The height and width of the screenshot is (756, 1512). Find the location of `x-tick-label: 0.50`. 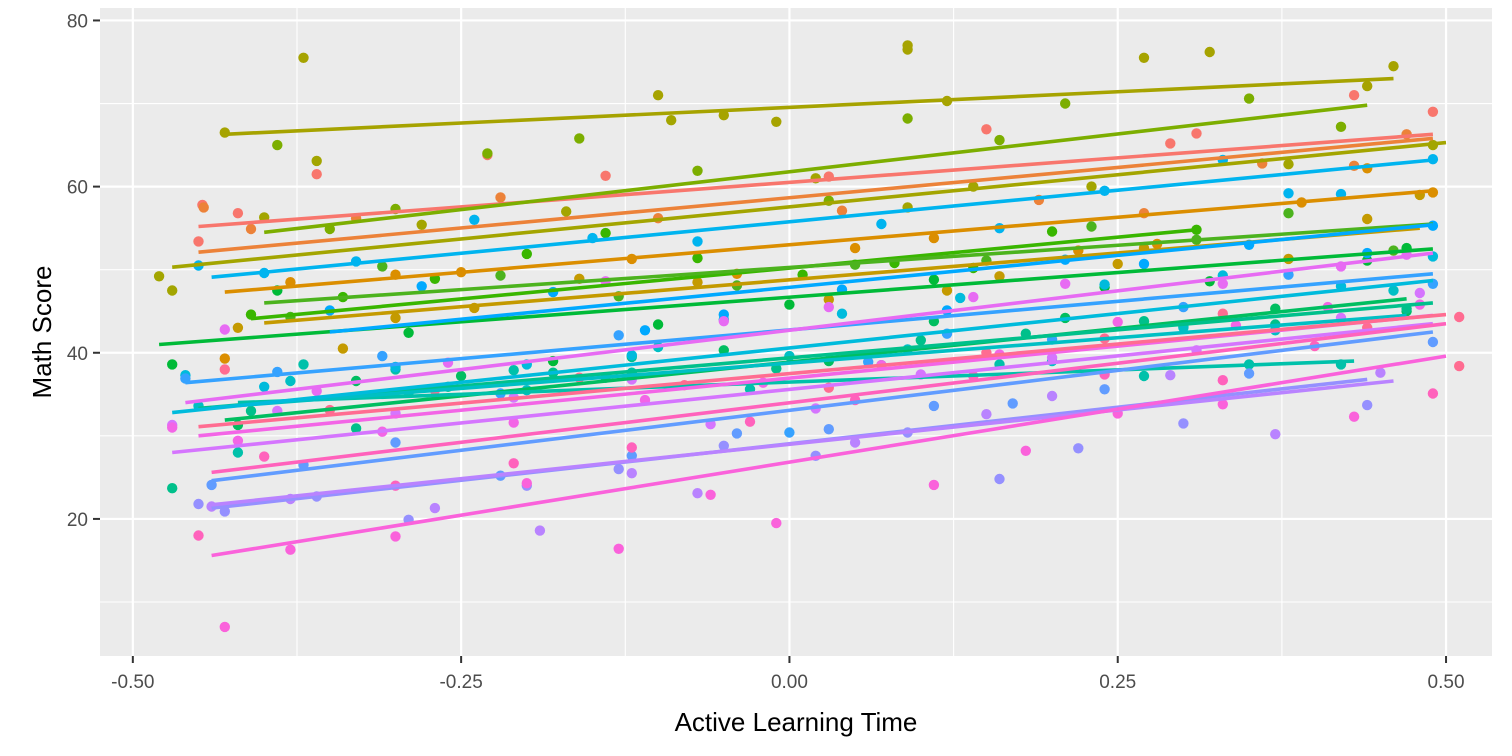

x-tick-label: 0.50 is located at coordinates (1446, 682).